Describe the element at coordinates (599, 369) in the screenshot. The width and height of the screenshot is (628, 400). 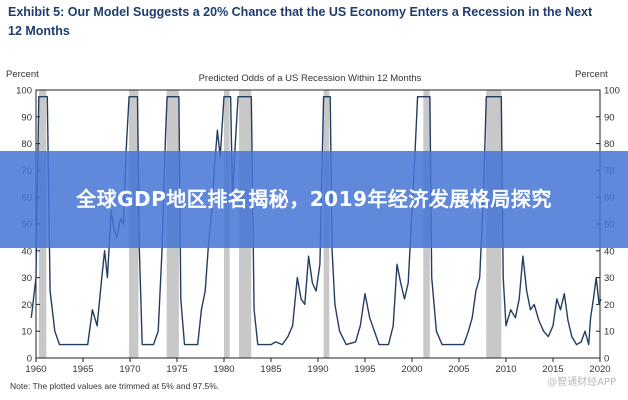
I see `x-tick-label: 2020` at that location.